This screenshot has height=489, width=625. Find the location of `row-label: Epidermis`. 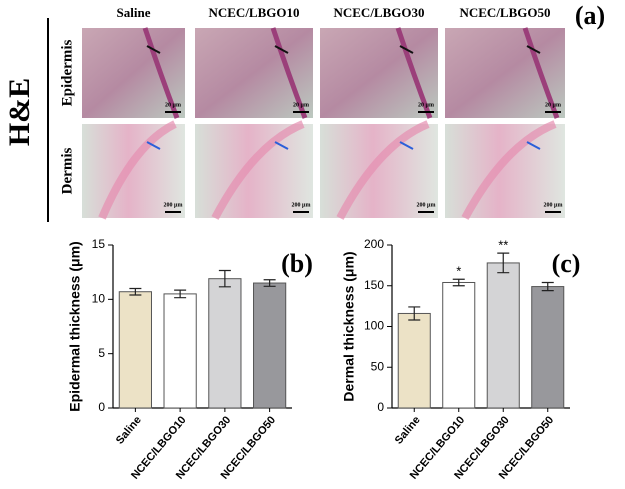

row-label: Epidermis is located at coordinates (67, 73).